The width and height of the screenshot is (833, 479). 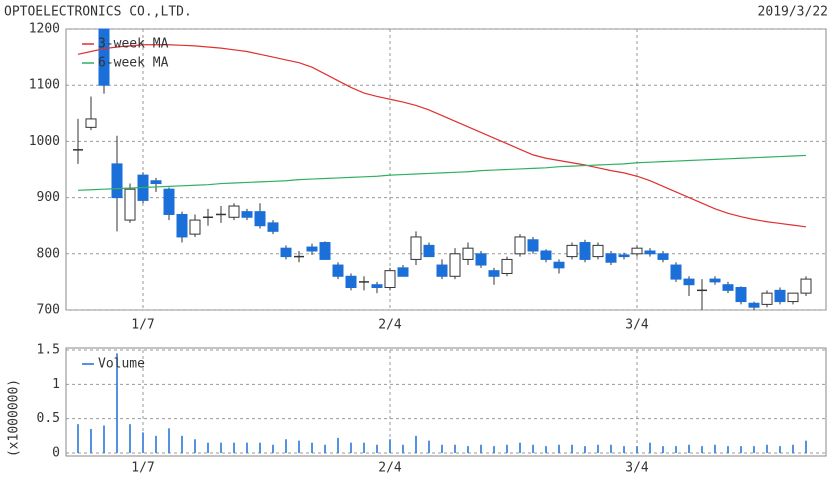 What do you see at coordinates (56, 453) in the screenshot?
I see `y-tick-label: 0` at bounding box center [56, 453].